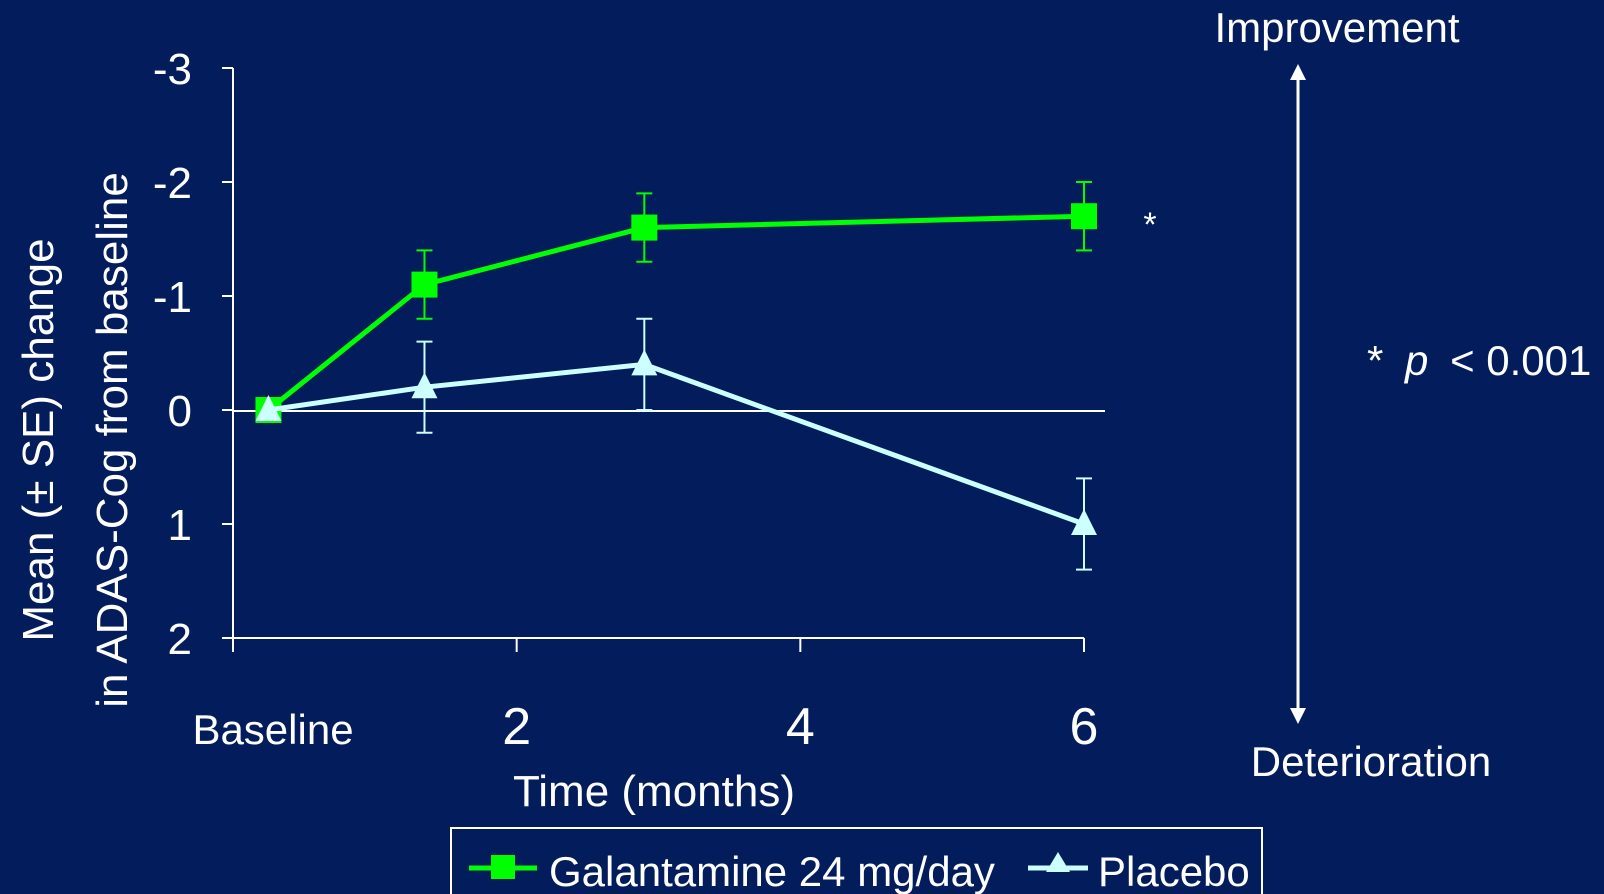  What do you see at coordinates (503, 867) in the screenshot?
I see `legend-galantamine-square-icon` at bounding box center [503, 867].